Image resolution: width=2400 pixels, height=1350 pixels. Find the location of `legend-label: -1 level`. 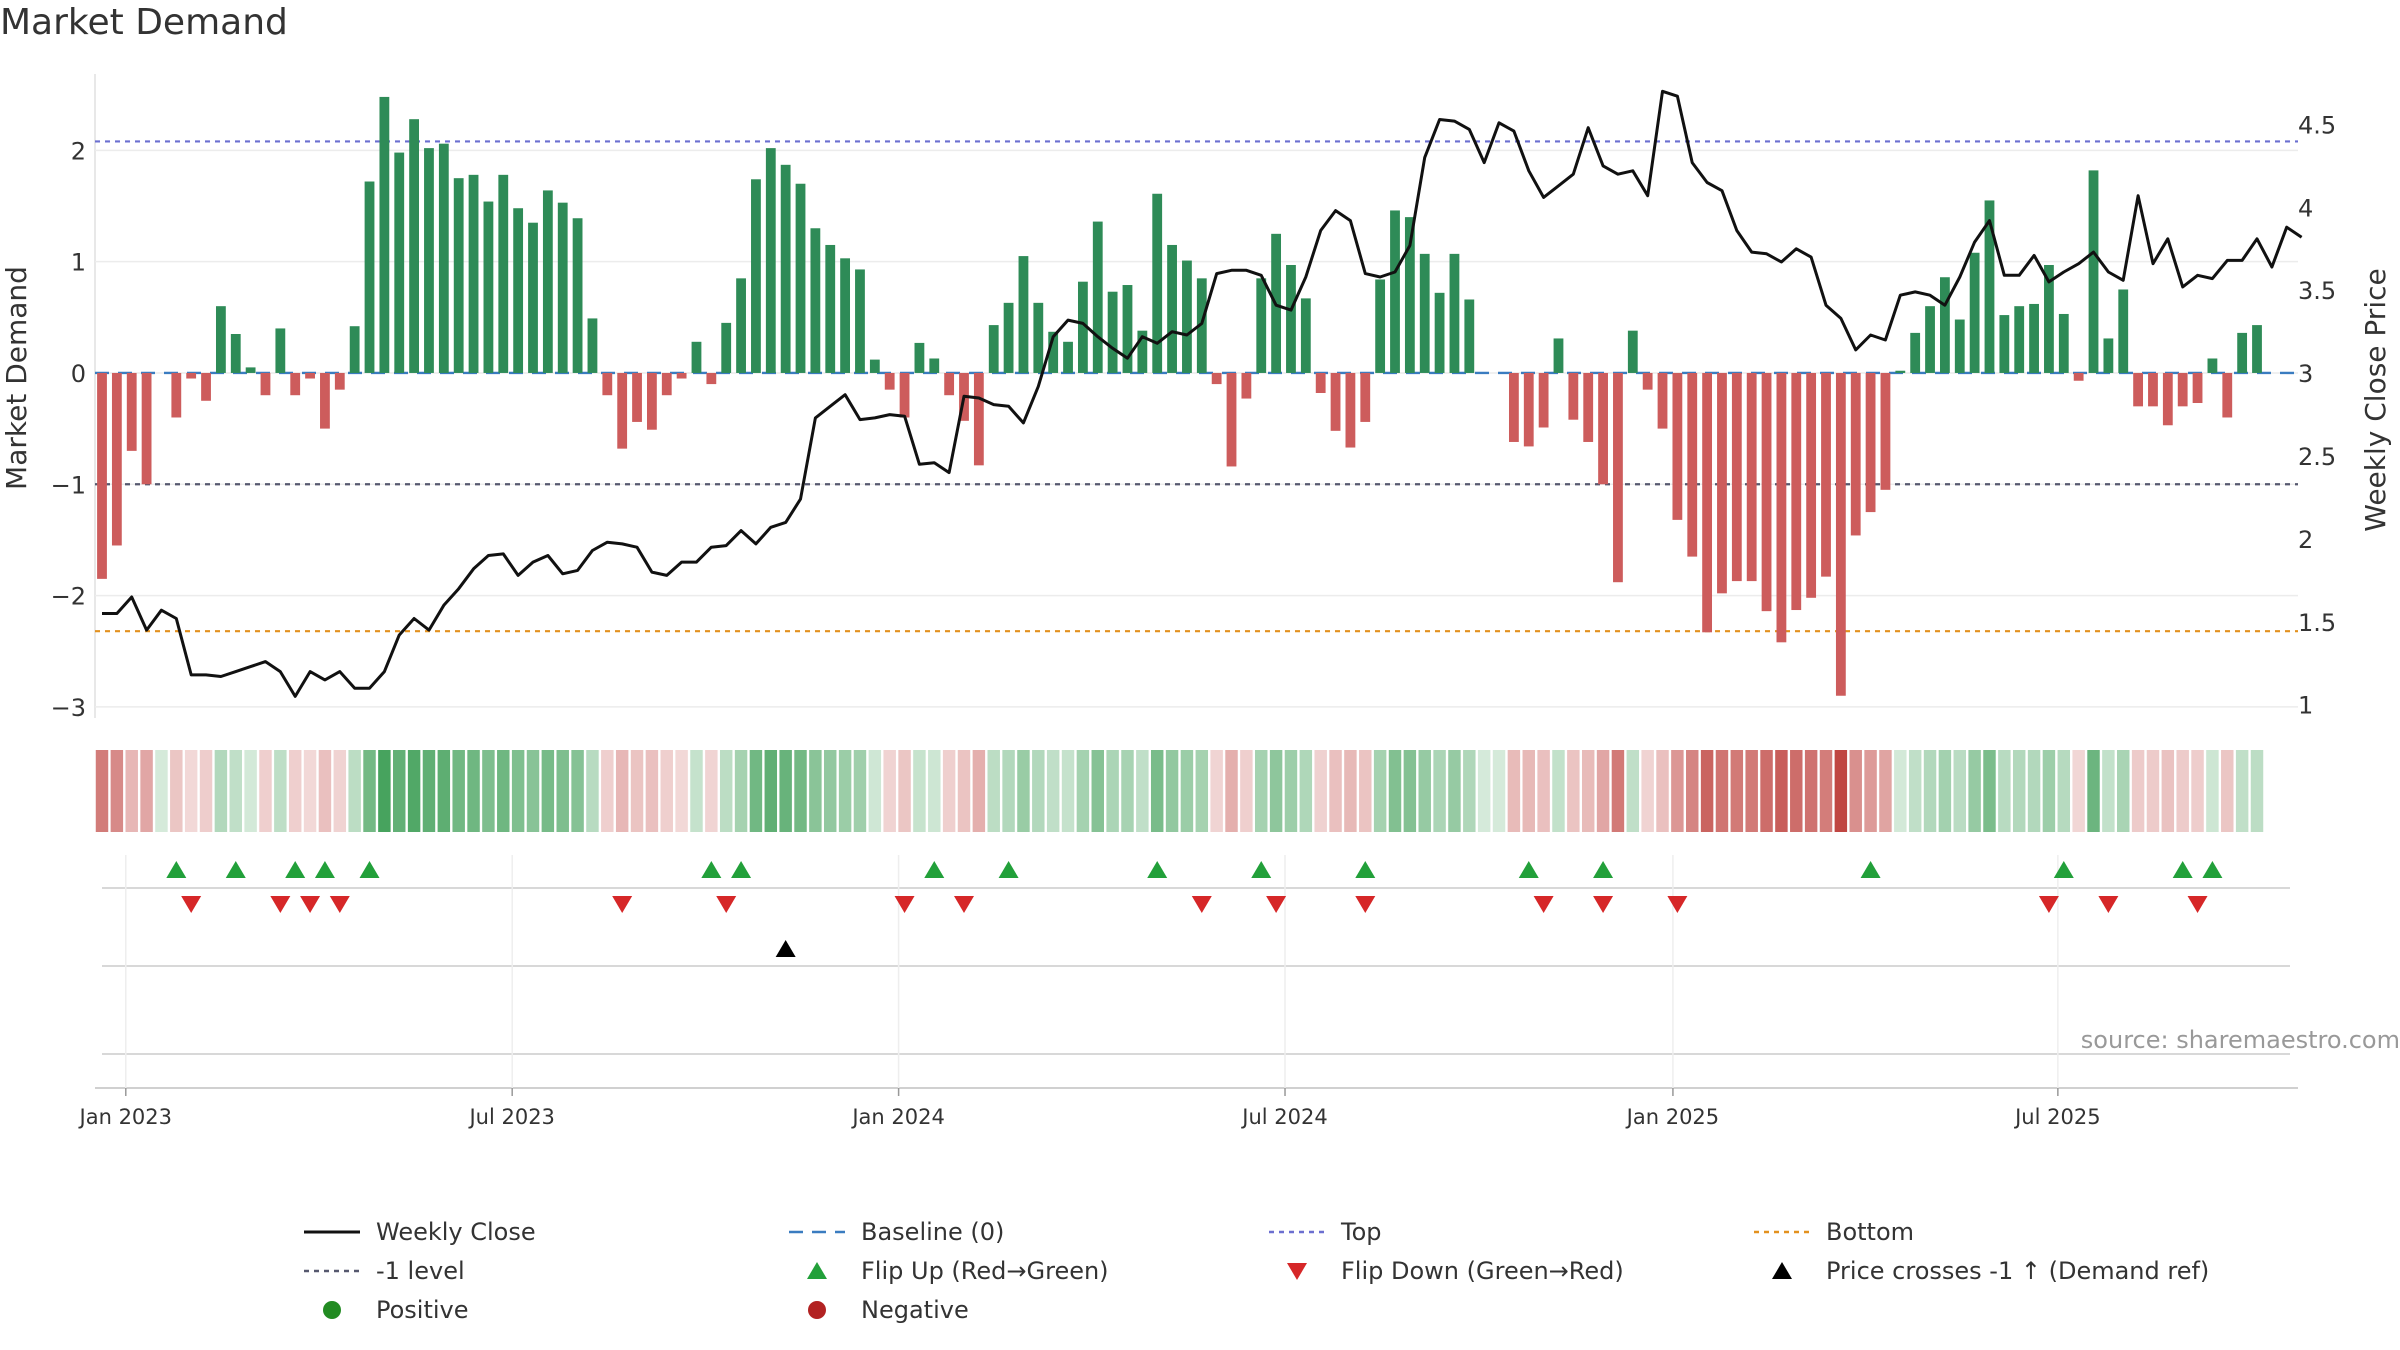

legend-label: -1 level is located at coordinates (420, 1271).